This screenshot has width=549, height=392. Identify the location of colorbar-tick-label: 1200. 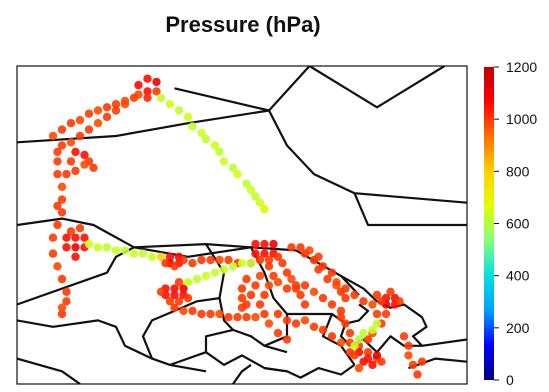
(521, 67).